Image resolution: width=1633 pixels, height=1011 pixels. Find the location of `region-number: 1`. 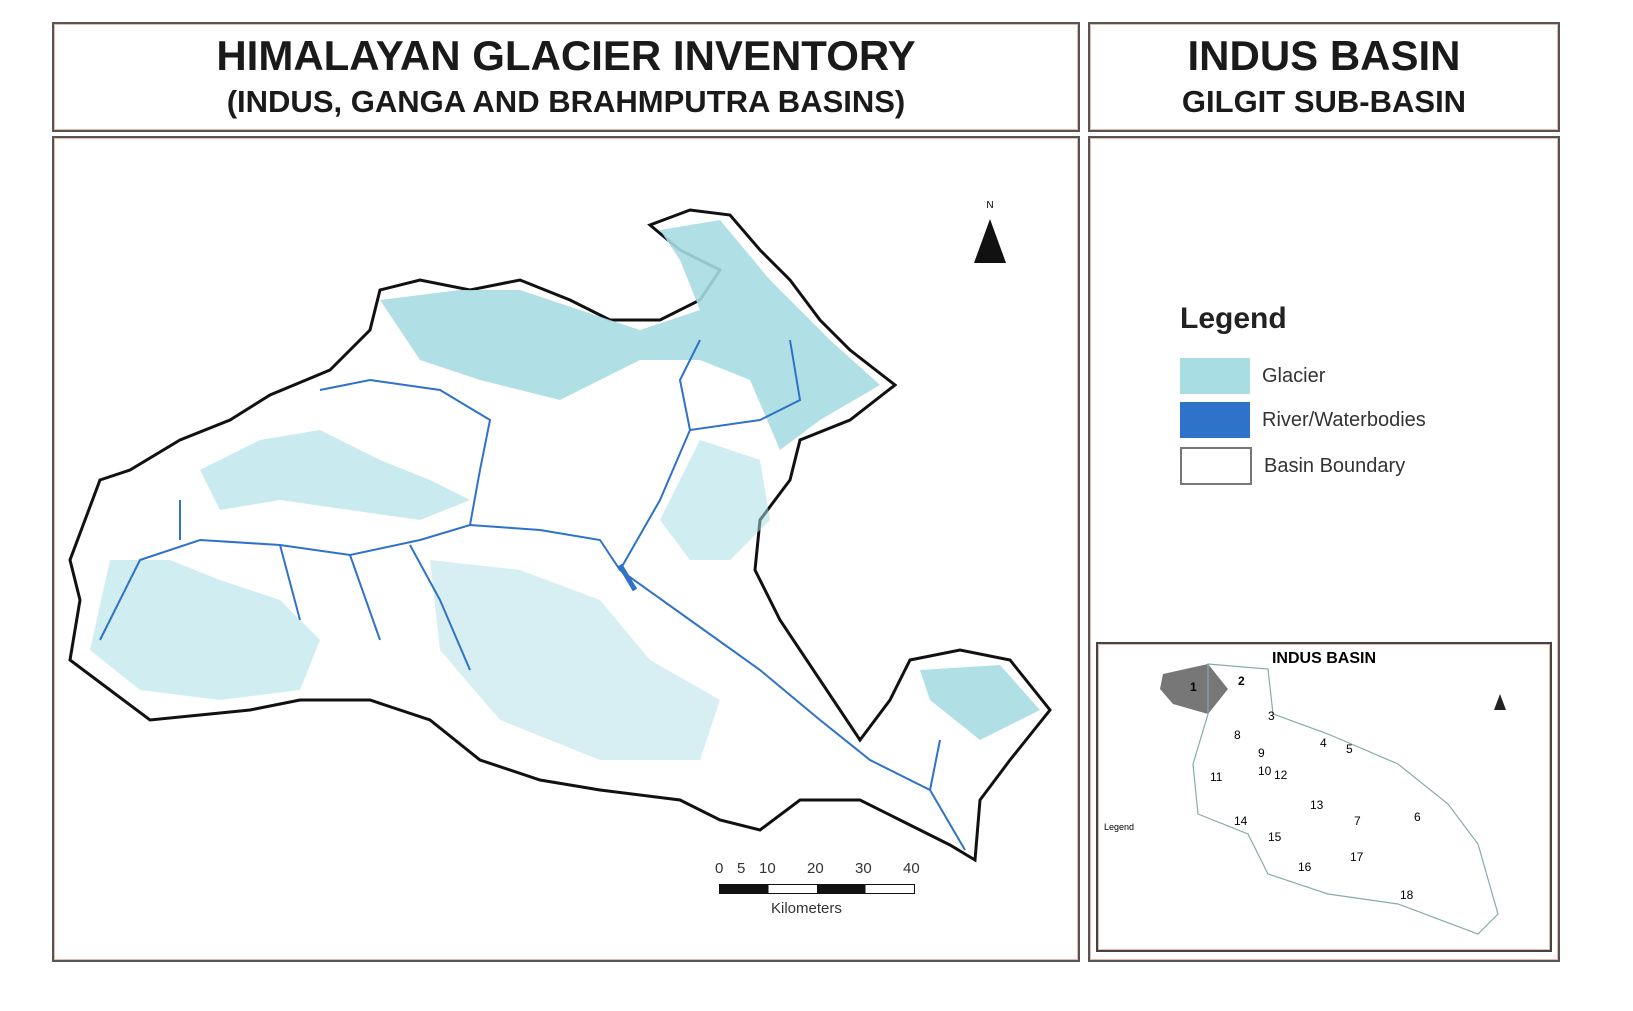

region-number: 1 is located at coordinates (1193, 687).